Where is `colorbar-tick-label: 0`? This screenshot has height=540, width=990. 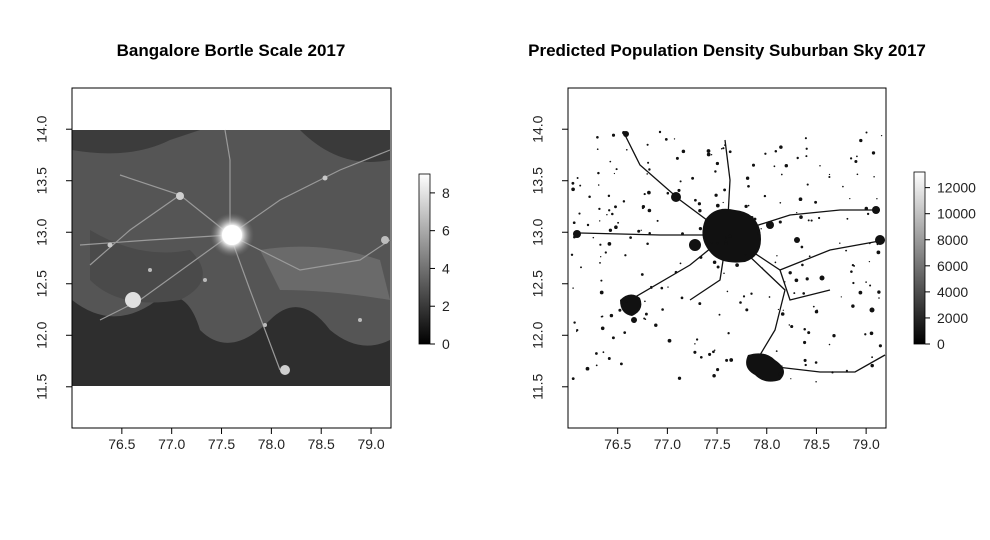
colorbar-tick-label: 0 is located at coordinates (941, 344).